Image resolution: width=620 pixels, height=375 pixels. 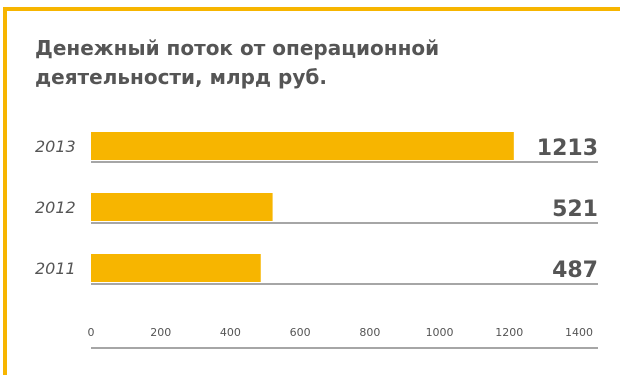 What do you see at coordinates (369, 332) in the screenshot?
I see `x-tick-label-800: 800` at bounding box center [369, 332].